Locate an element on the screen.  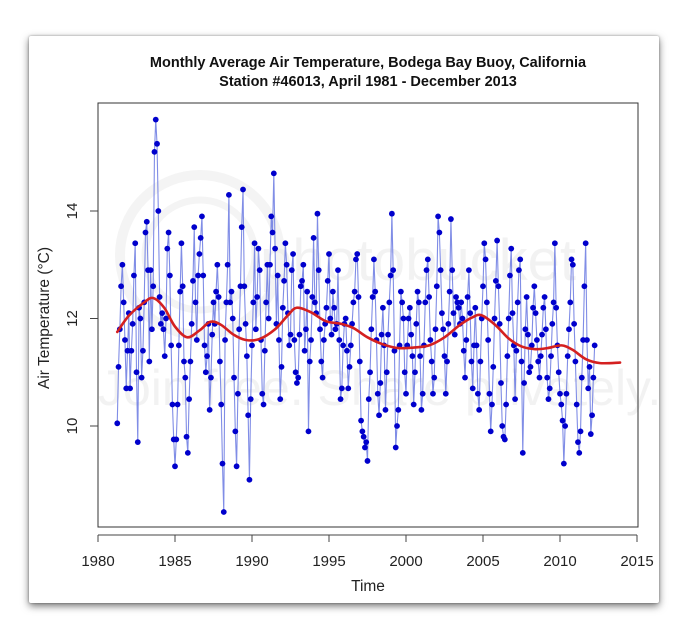
y-axis: 10 12 14 is located at coordinates (81, 318).